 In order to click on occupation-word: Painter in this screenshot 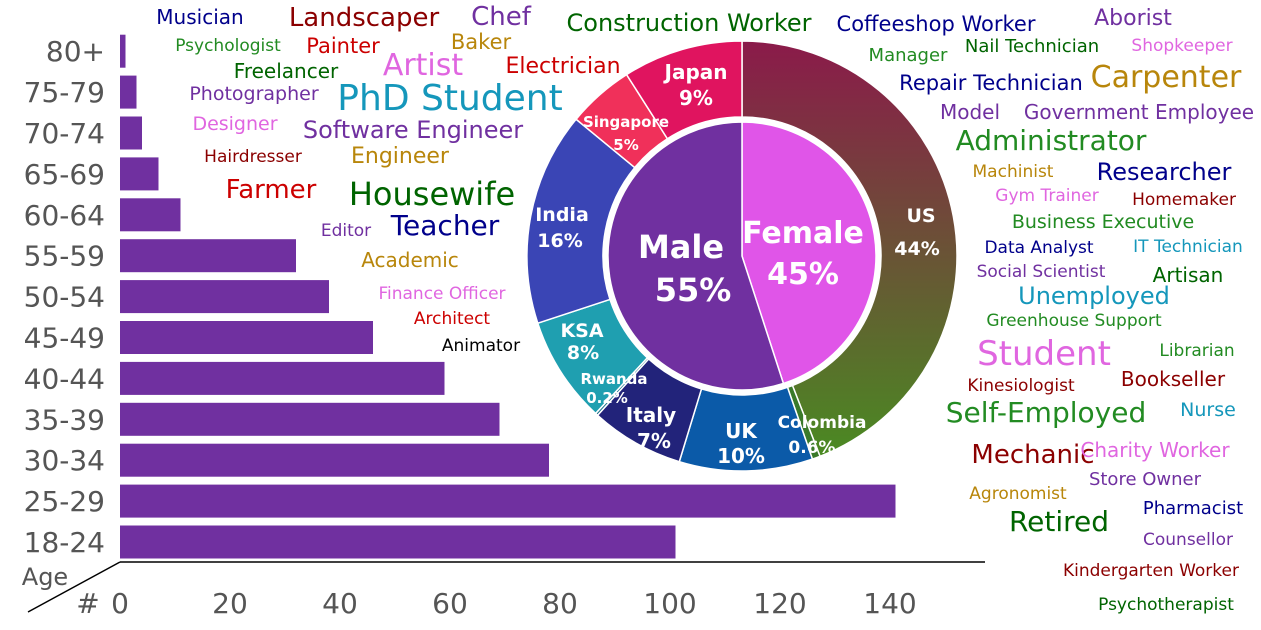, I will do `click(343, 46)`.